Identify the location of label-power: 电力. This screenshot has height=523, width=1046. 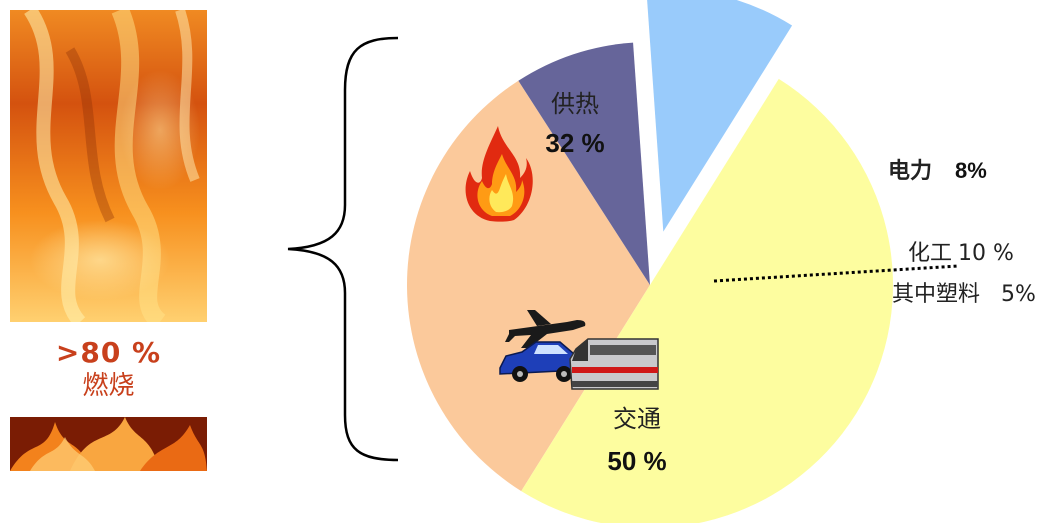
(910, 171).